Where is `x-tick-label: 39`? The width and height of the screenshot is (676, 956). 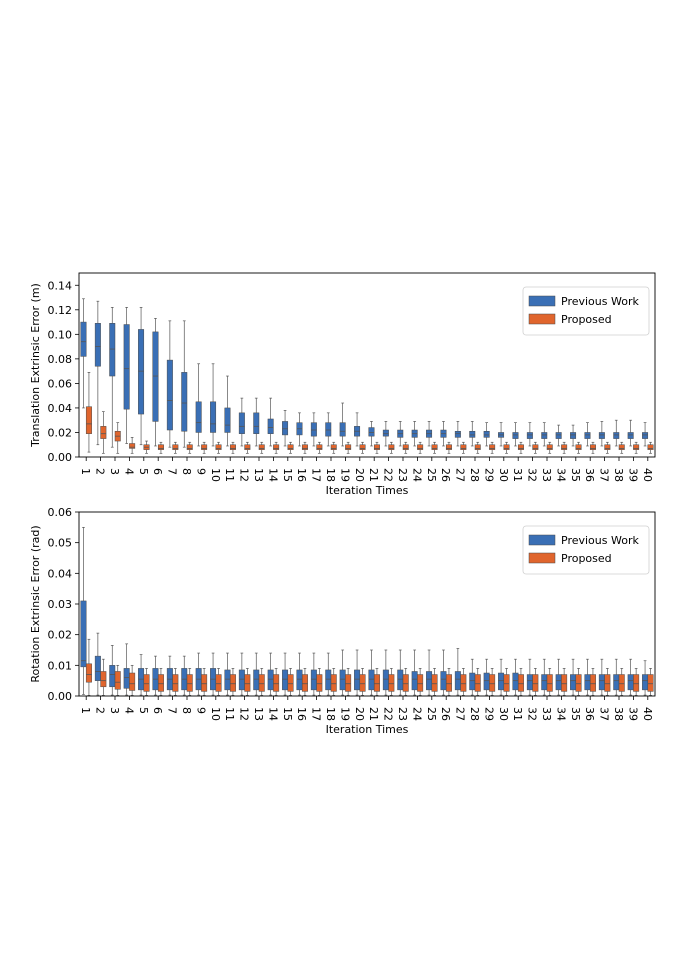
x-tick-label: 39 is located at coordinates (632, 475).